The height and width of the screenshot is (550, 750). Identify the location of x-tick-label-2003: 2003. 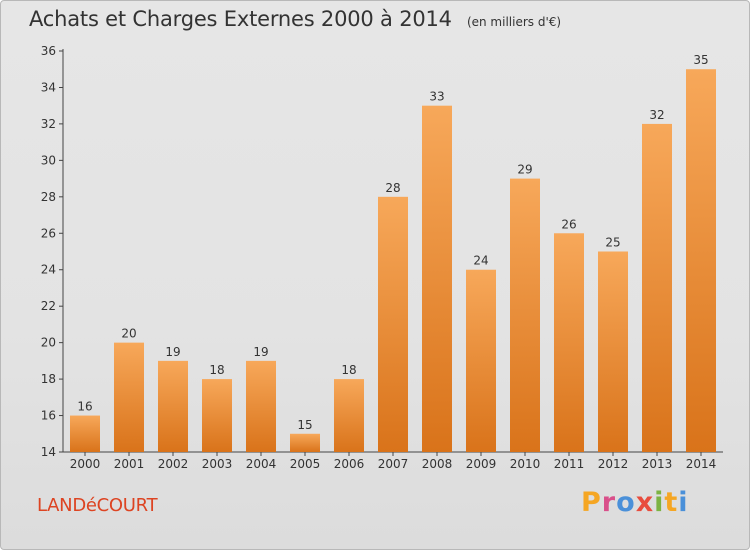
(217, 464).